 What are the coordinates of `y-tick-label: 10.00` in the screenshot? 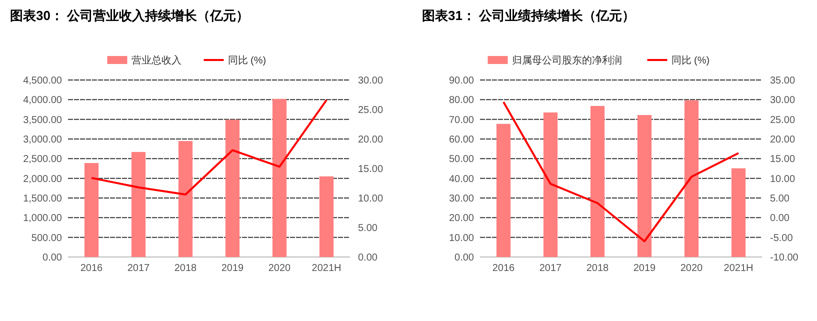 It's located at (461, 238).